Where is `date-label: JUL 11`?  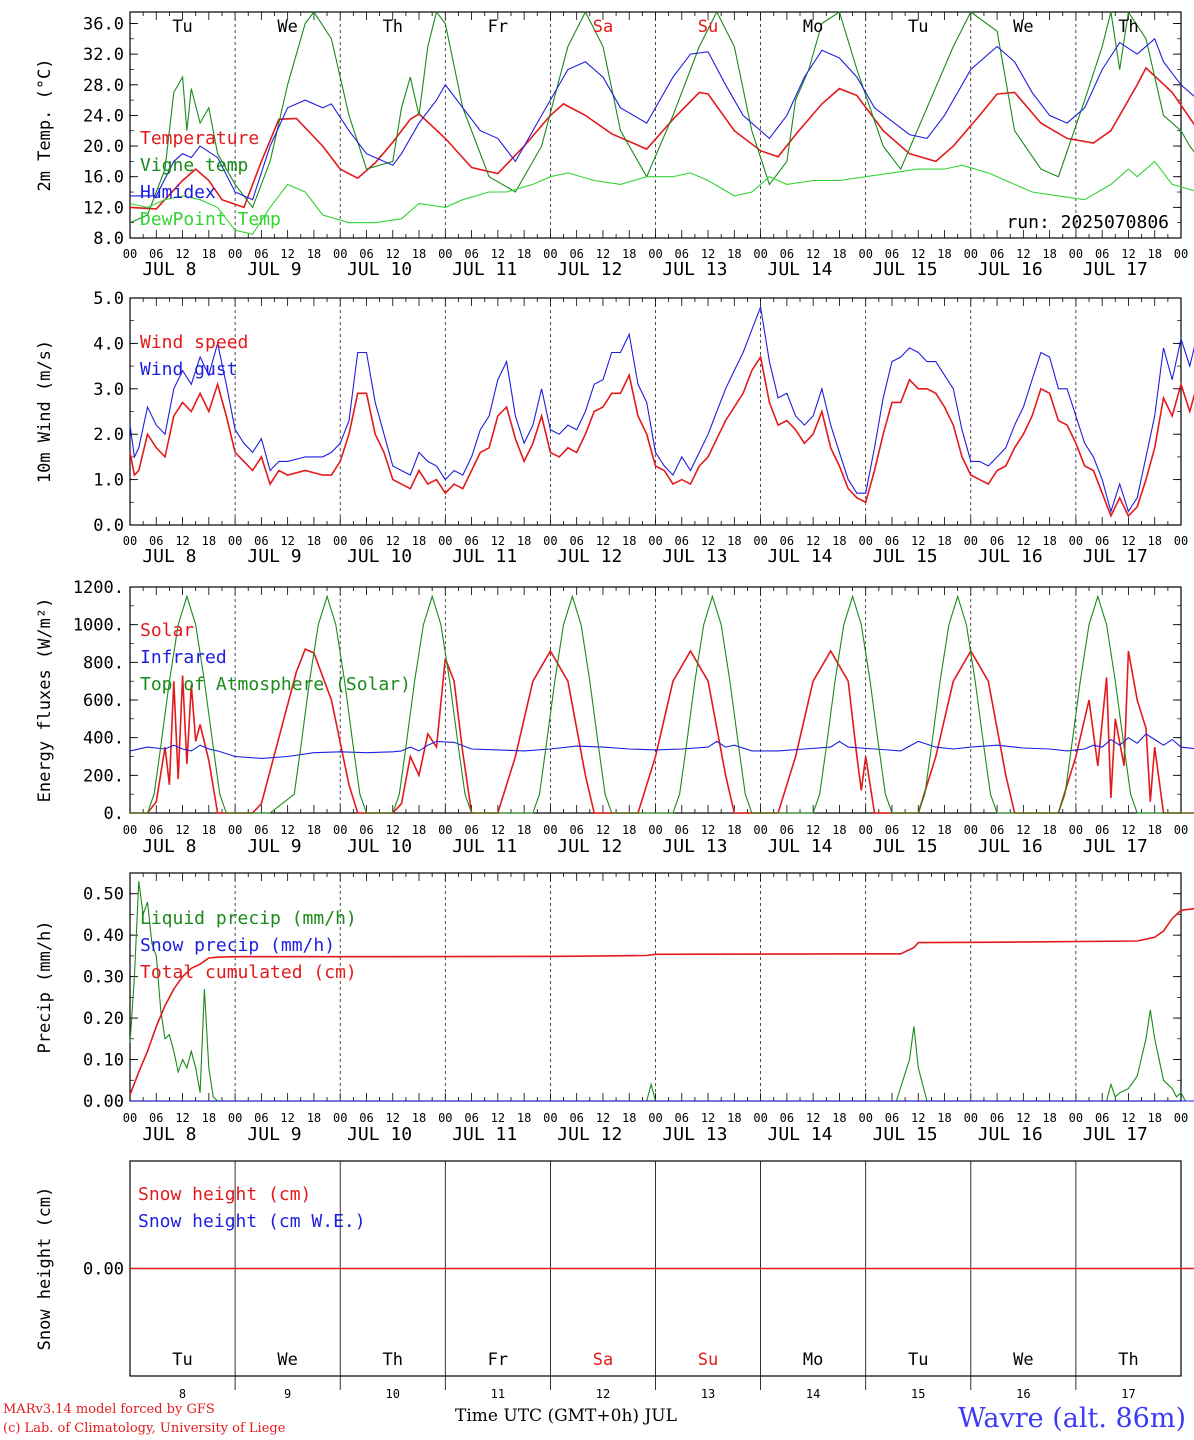
date-label: JUL 11 is located at coordinates (484, 846).